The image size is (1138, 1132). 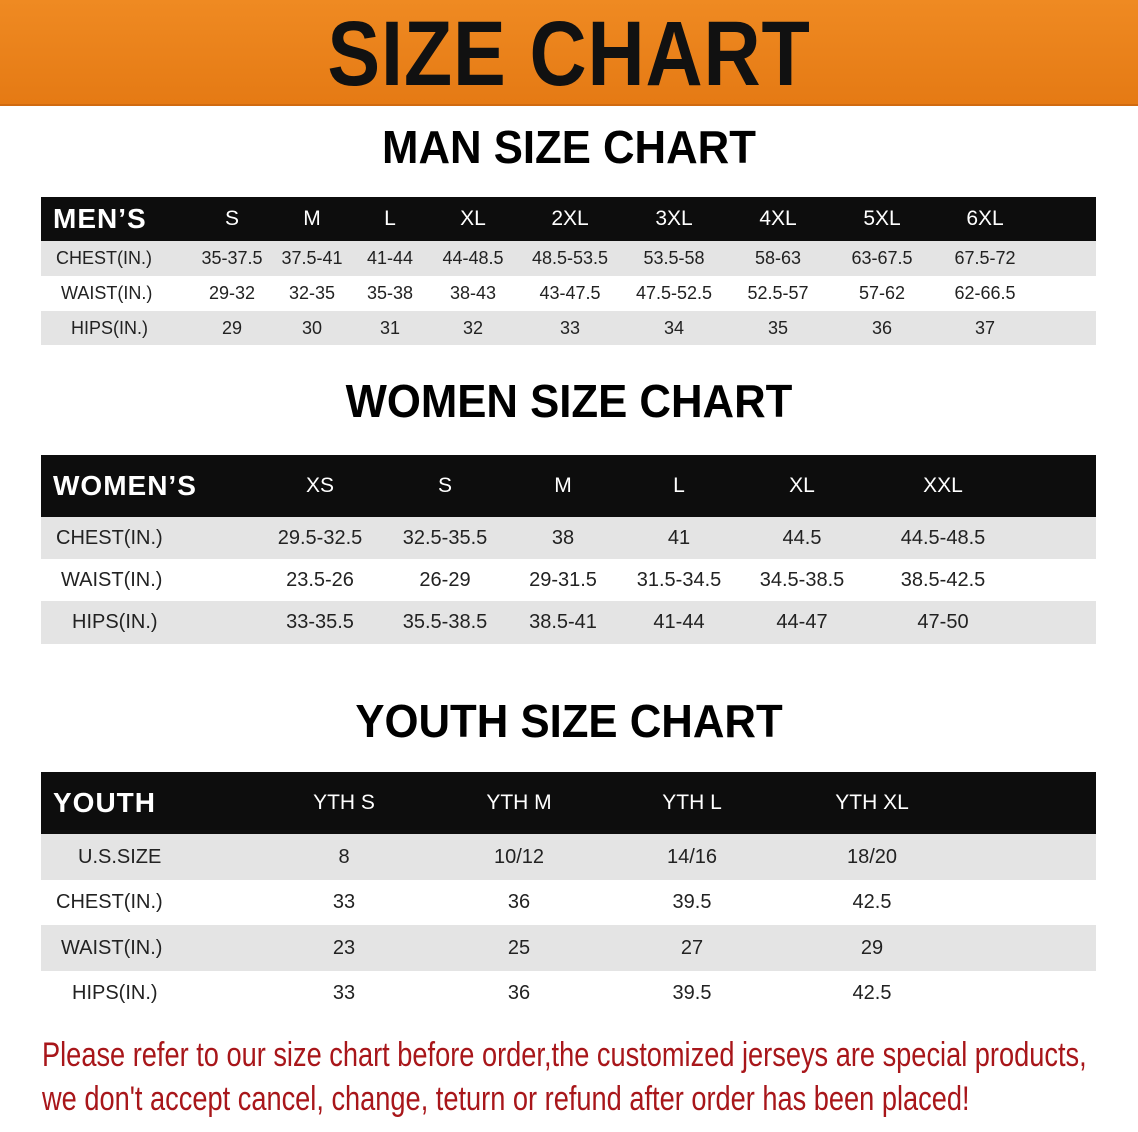 I want to click on size-header-yth-s: YTH S, so click(x=344, y=802).